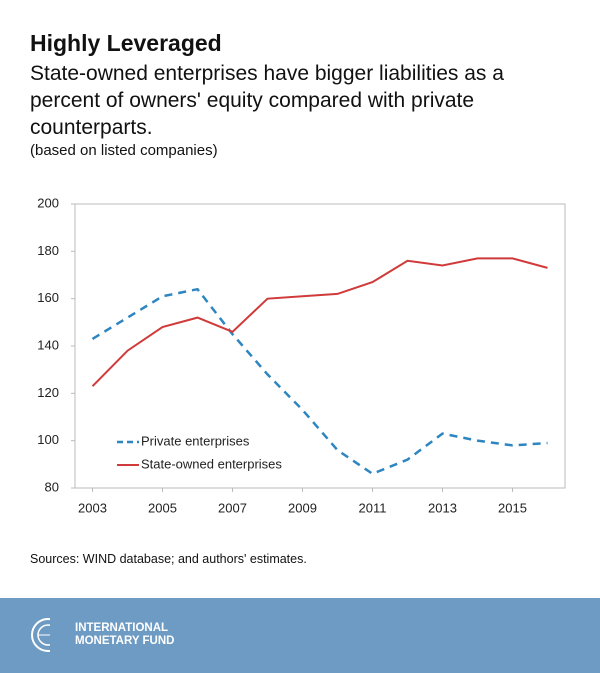 This screenshot has height=673, width=600. I want to click on legend-label: State-owned enterprises, so click(211, 463).